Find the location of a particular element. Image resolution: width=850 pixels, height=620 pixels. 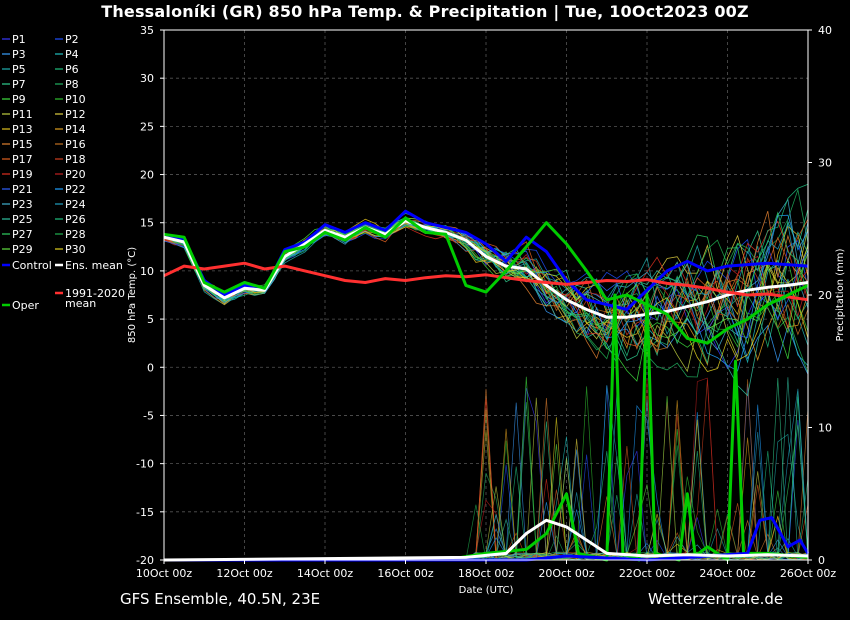

legend-label: P10 is located at coordinates (75, 99).